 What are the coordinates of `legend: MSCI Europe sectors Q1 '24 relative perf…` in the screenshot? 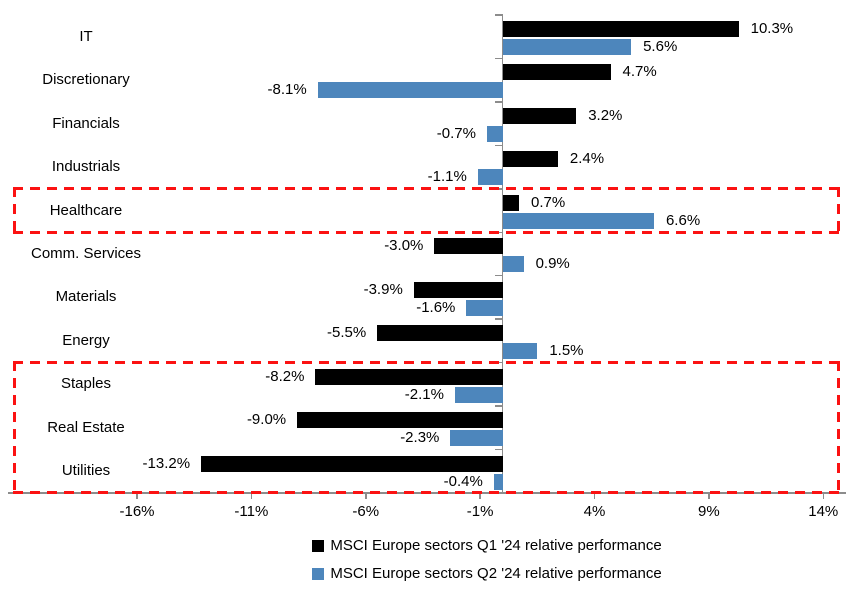 It's located at (487, 560).